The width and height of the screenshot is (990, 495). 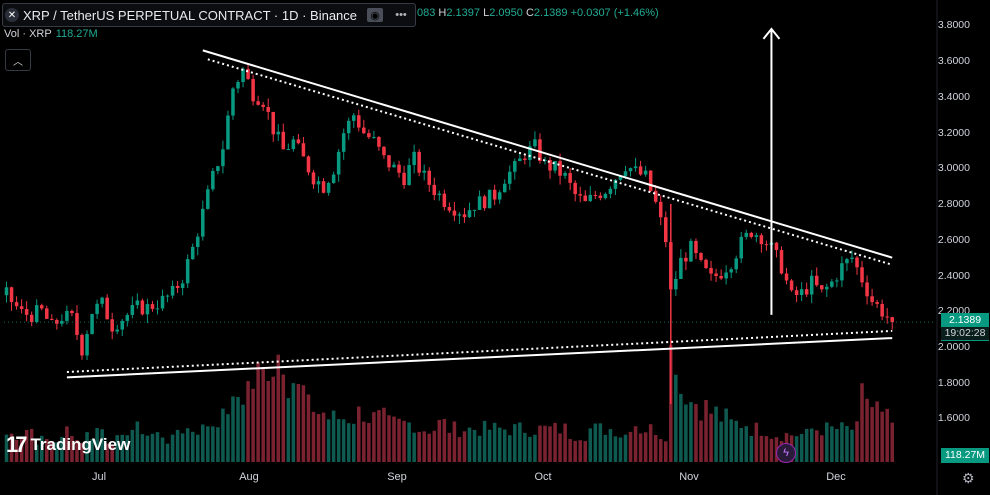 I want to click on hide-icon: ◉, so click(x=375, y=15).